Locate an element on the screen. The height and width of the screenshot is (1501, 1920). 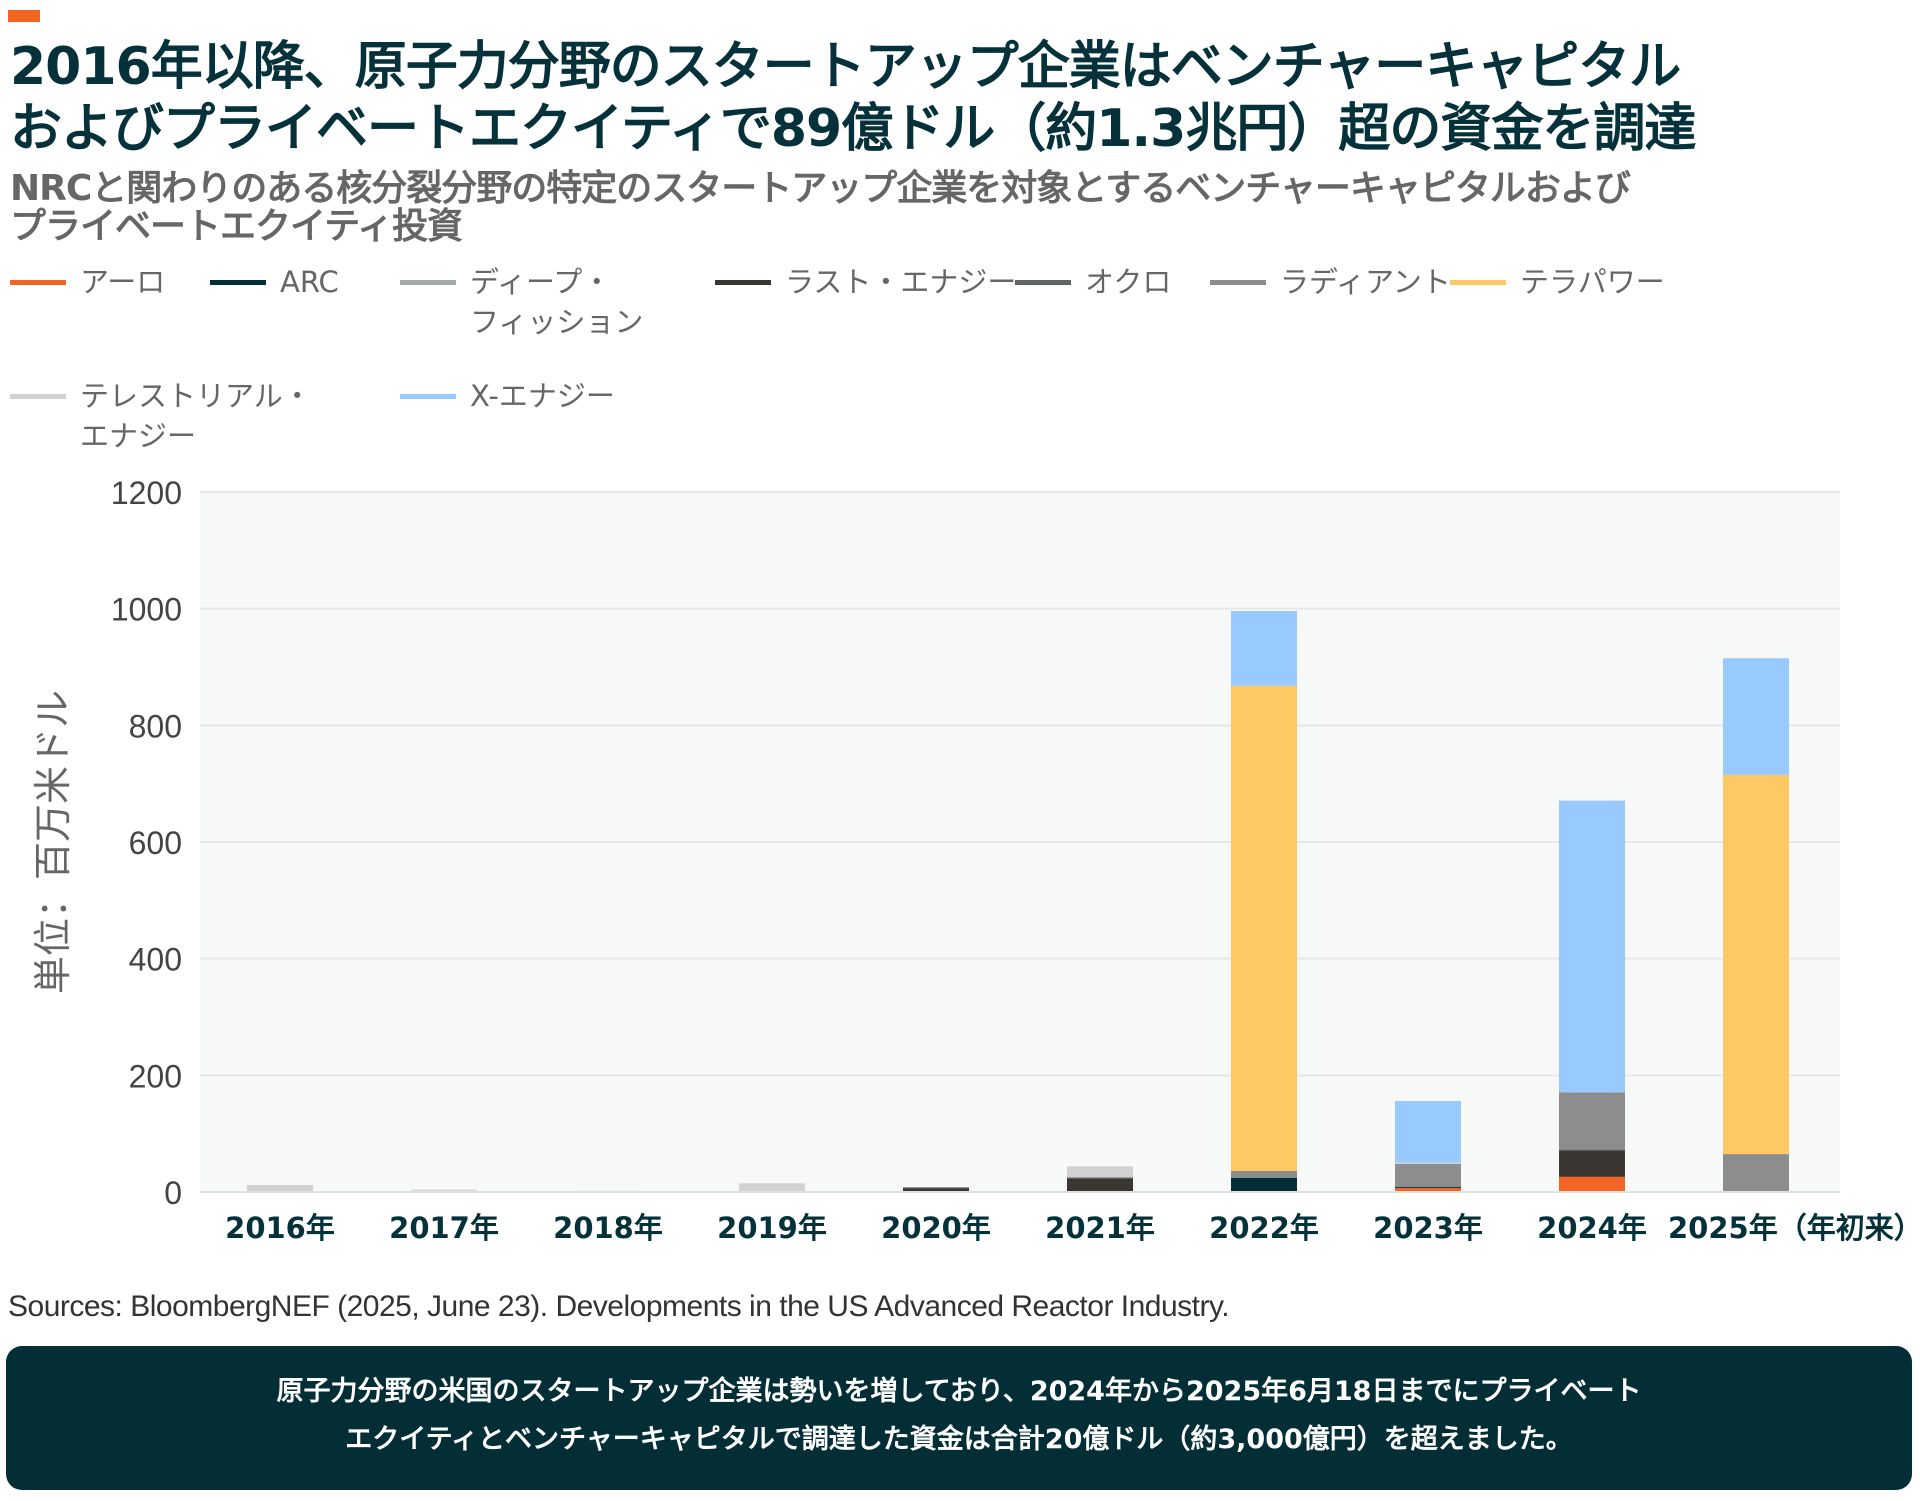
y-tick-label: 0 is located at coordinates (173, 1193).